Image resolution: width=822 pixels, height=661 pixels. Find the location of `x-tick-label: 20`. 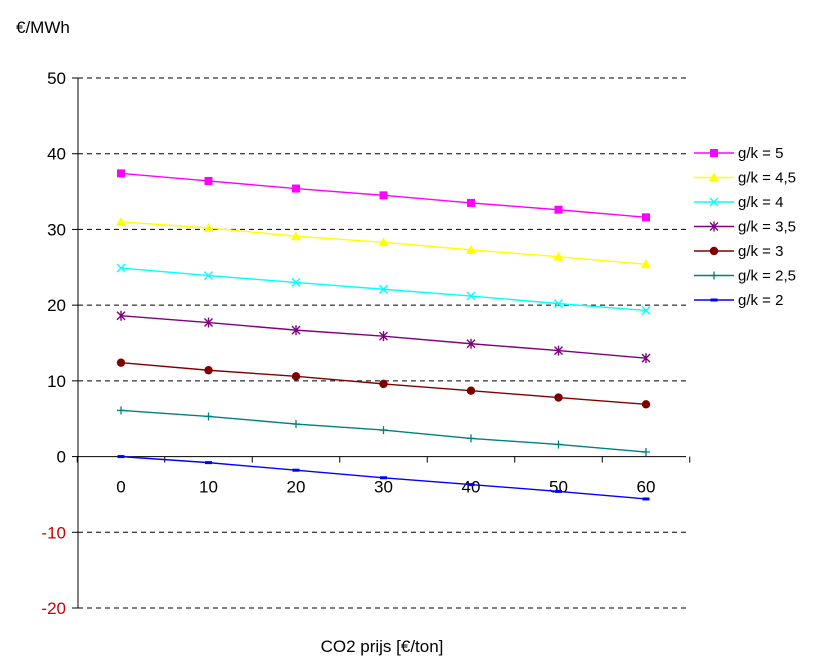

x-tick-label: 20 is located at coordinates (296, 487).